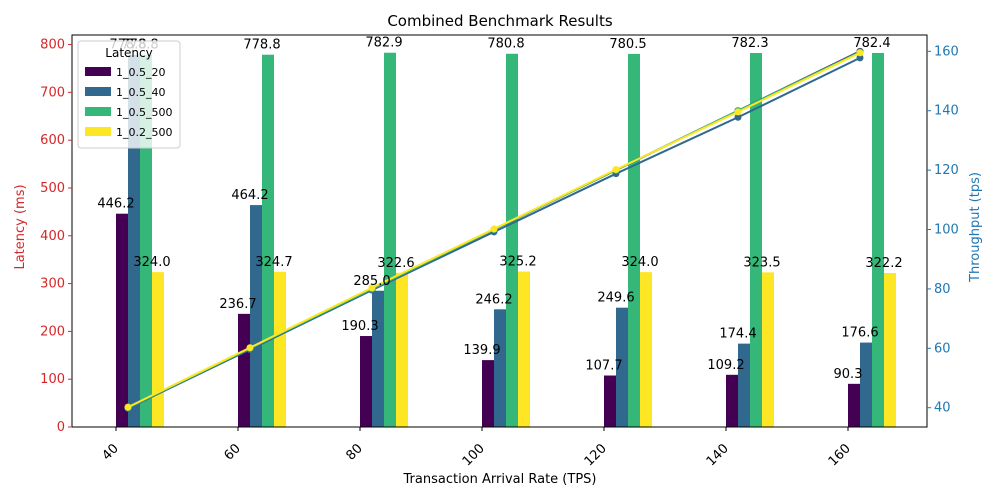  I want to click on bar-1_0.5_500-80, so click(390, 240).